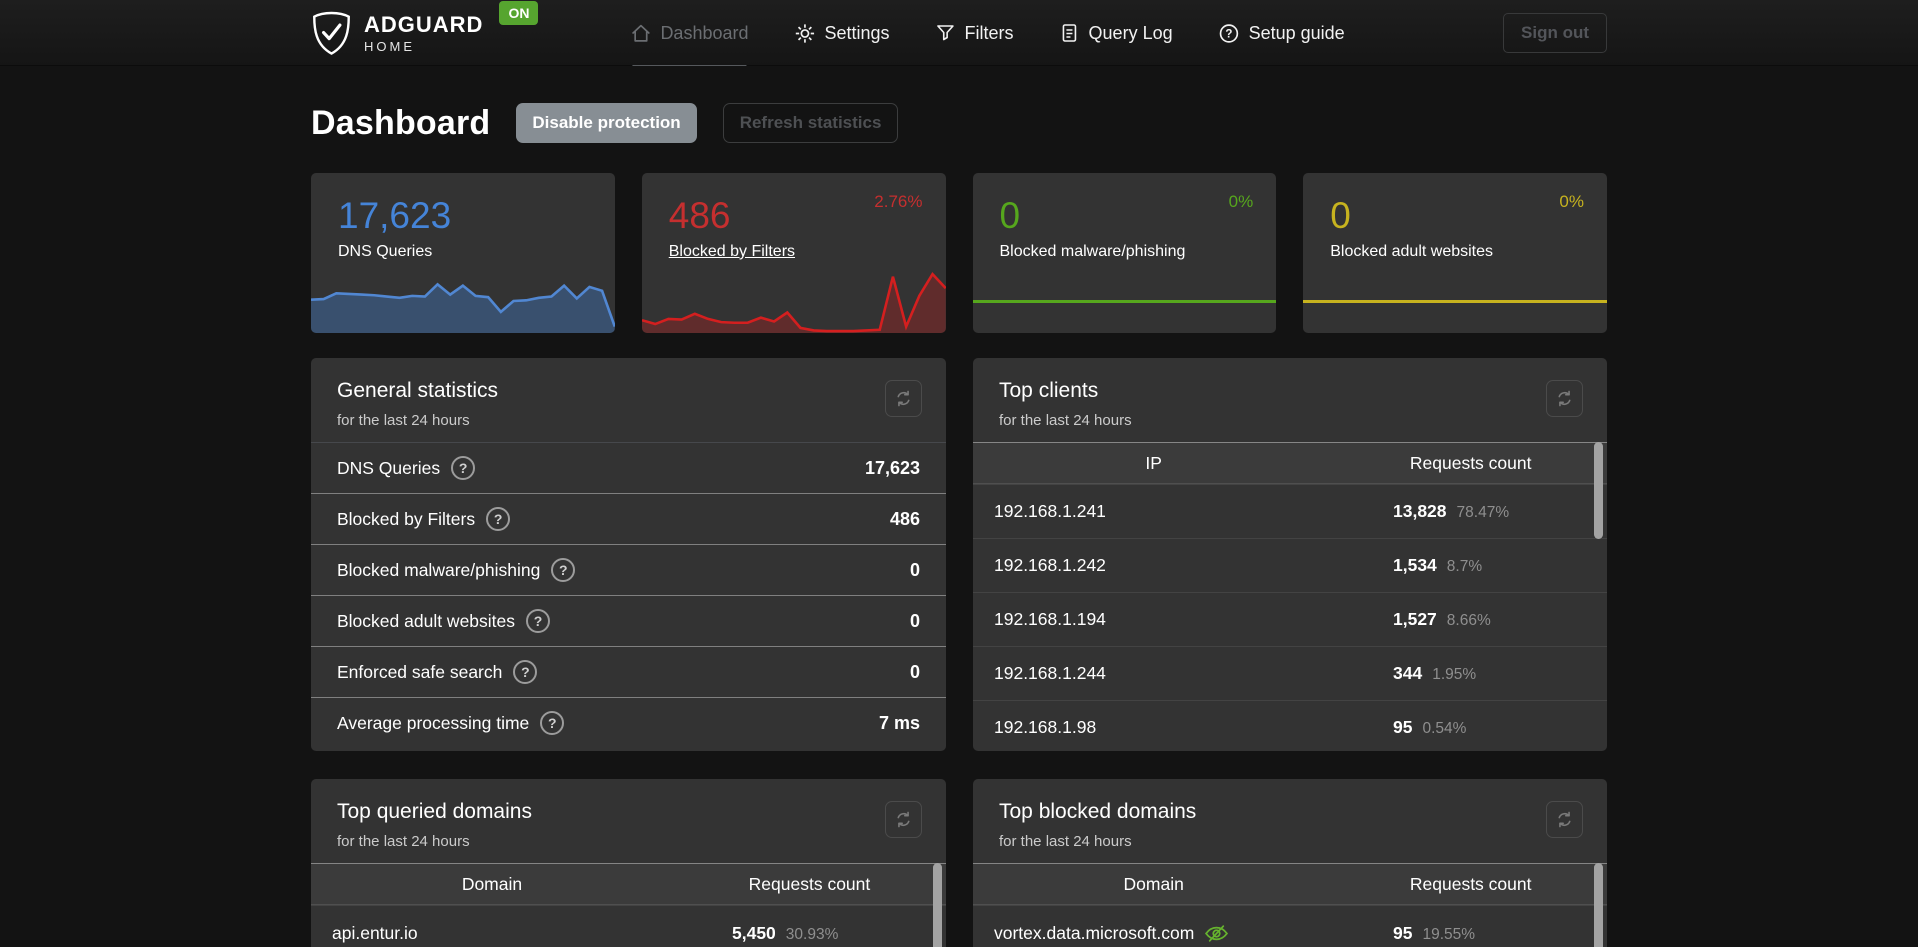 The height and width of the screenshot is (947, 1918). What do you see at coordinates (946, 33) in the screenshot?
I see `filter-icon` at bounding box center [946, 33].